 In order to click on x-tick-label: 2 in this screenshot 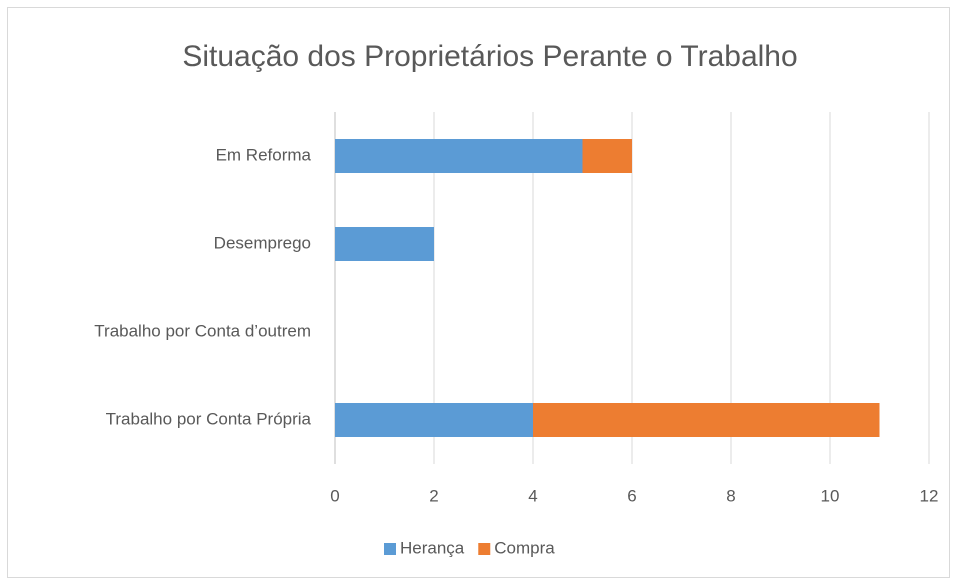, I will do `click(433, 495)`.